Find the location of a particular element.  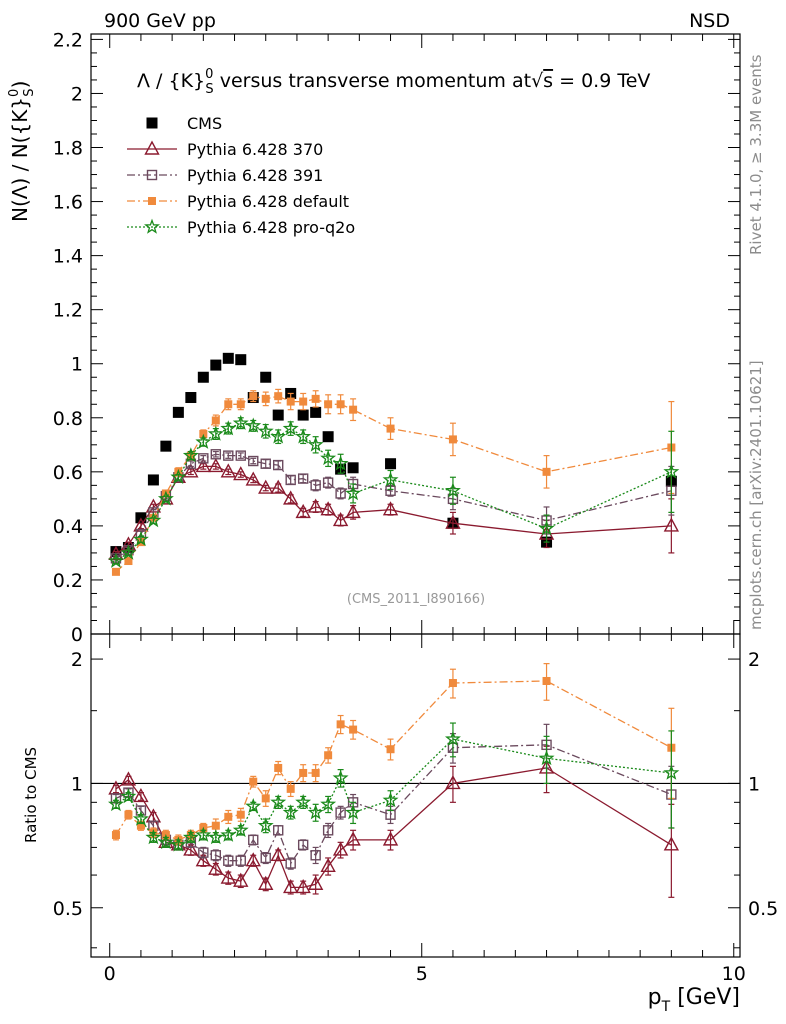

rivet-label: Rivet 4.1.0, ≥ 3.3M events is located at coordinates (756, 154).